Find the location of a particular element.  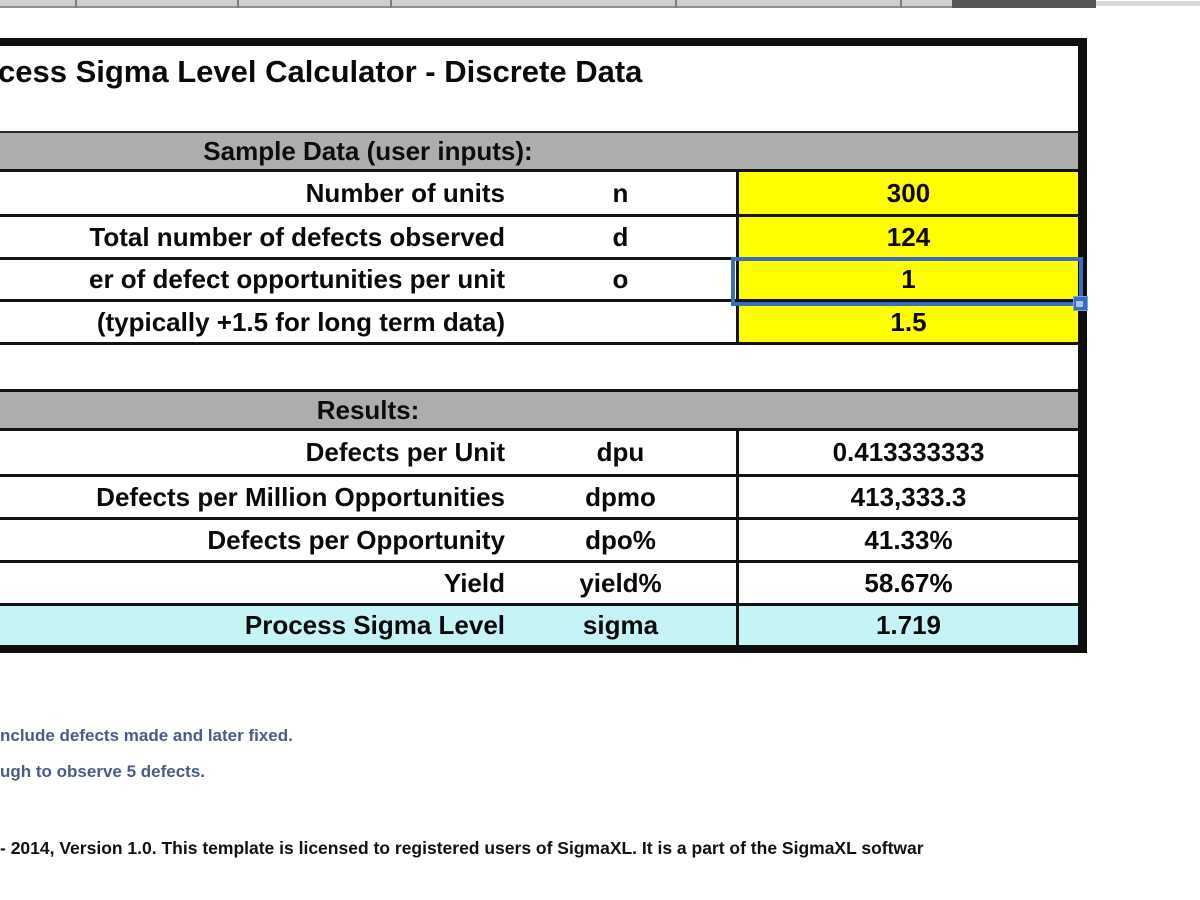

table-row-process-sigma-level: Process Sigma Level sigma 1.719 is located at coordinates (539, 625).